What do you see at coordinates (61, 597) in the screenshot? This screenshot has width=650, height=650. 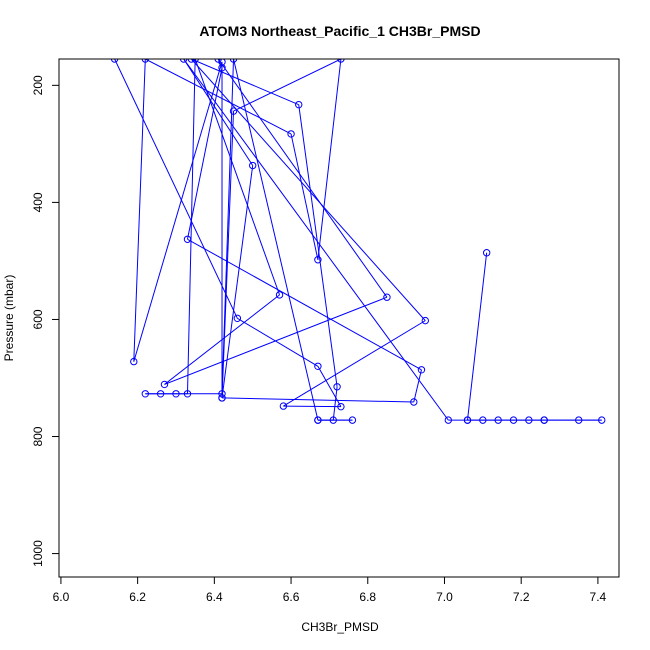 I see `x-tick-label: 6.0` at bounding box center [61, 597].